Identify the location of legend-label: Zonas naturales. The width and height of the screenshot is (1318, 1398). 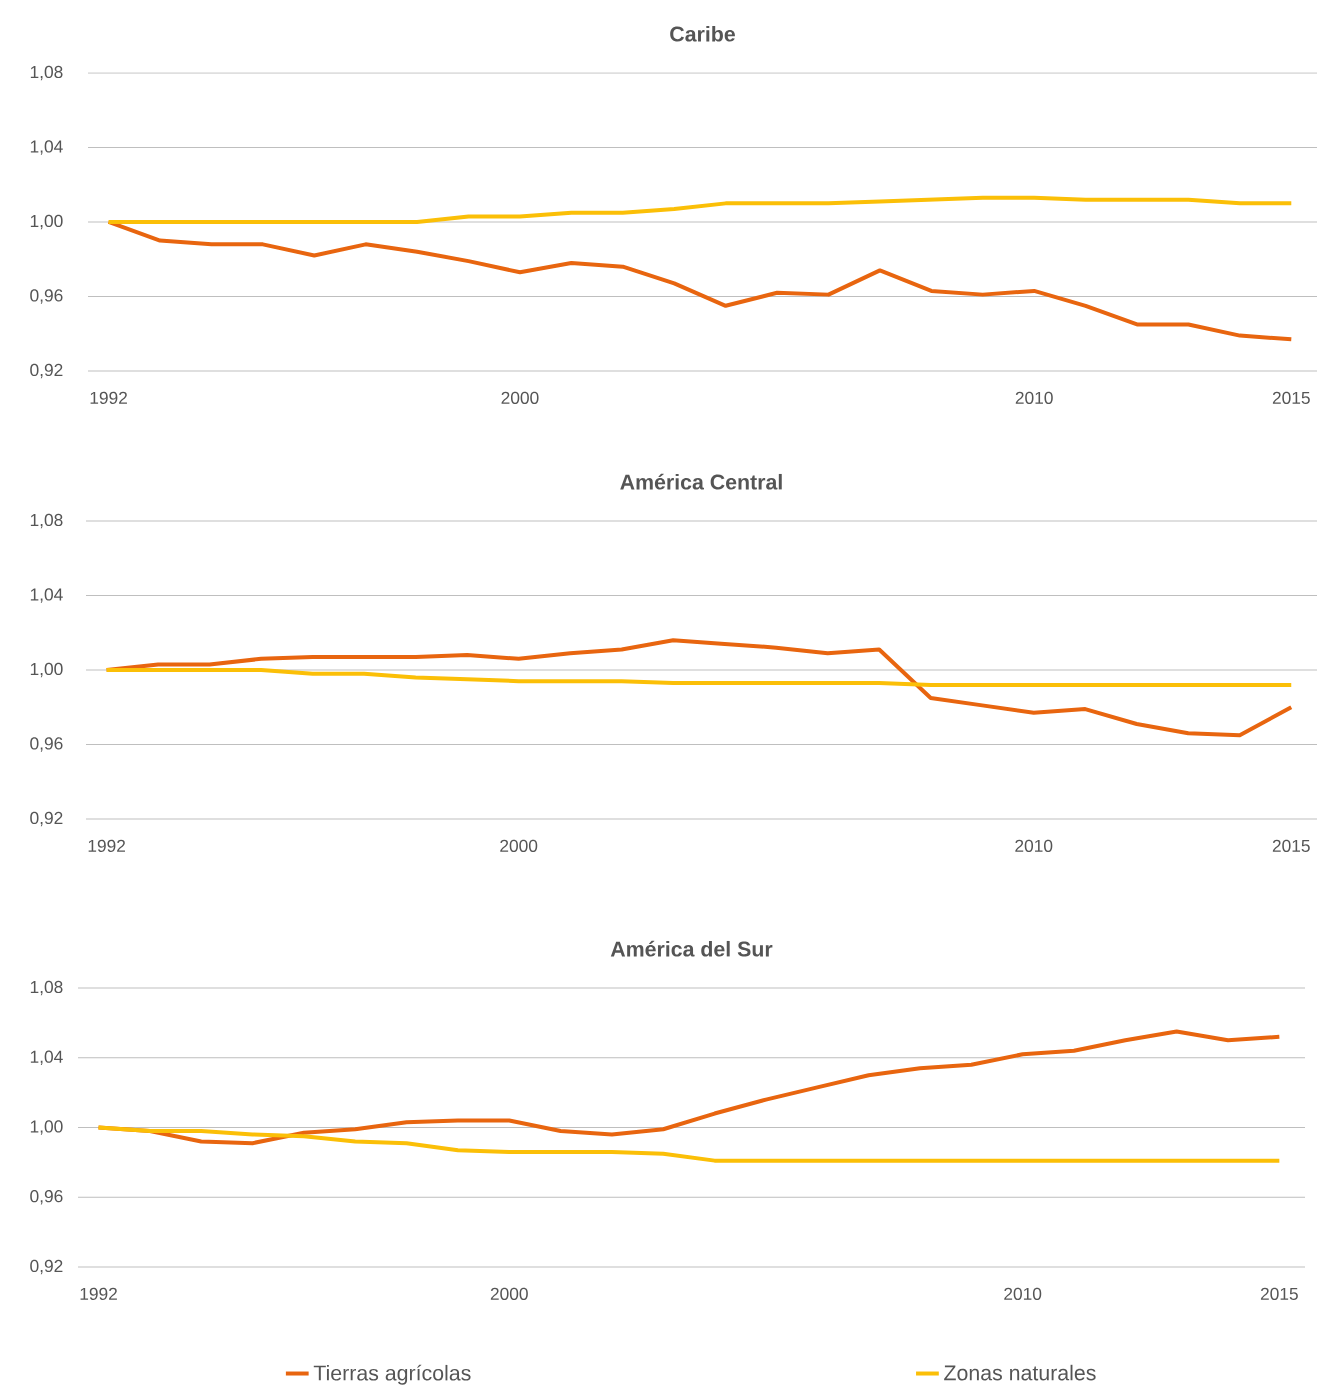
(1020, 1372).